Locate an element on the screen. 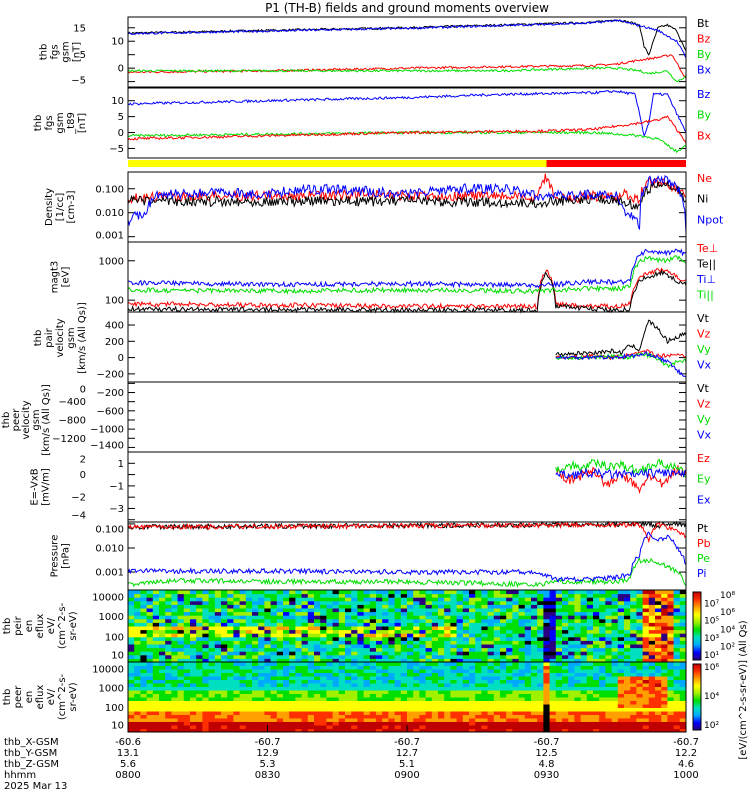 This screenshot has height=800, width=750. y-tick-label: −2 is located at coordinates (78, 498).